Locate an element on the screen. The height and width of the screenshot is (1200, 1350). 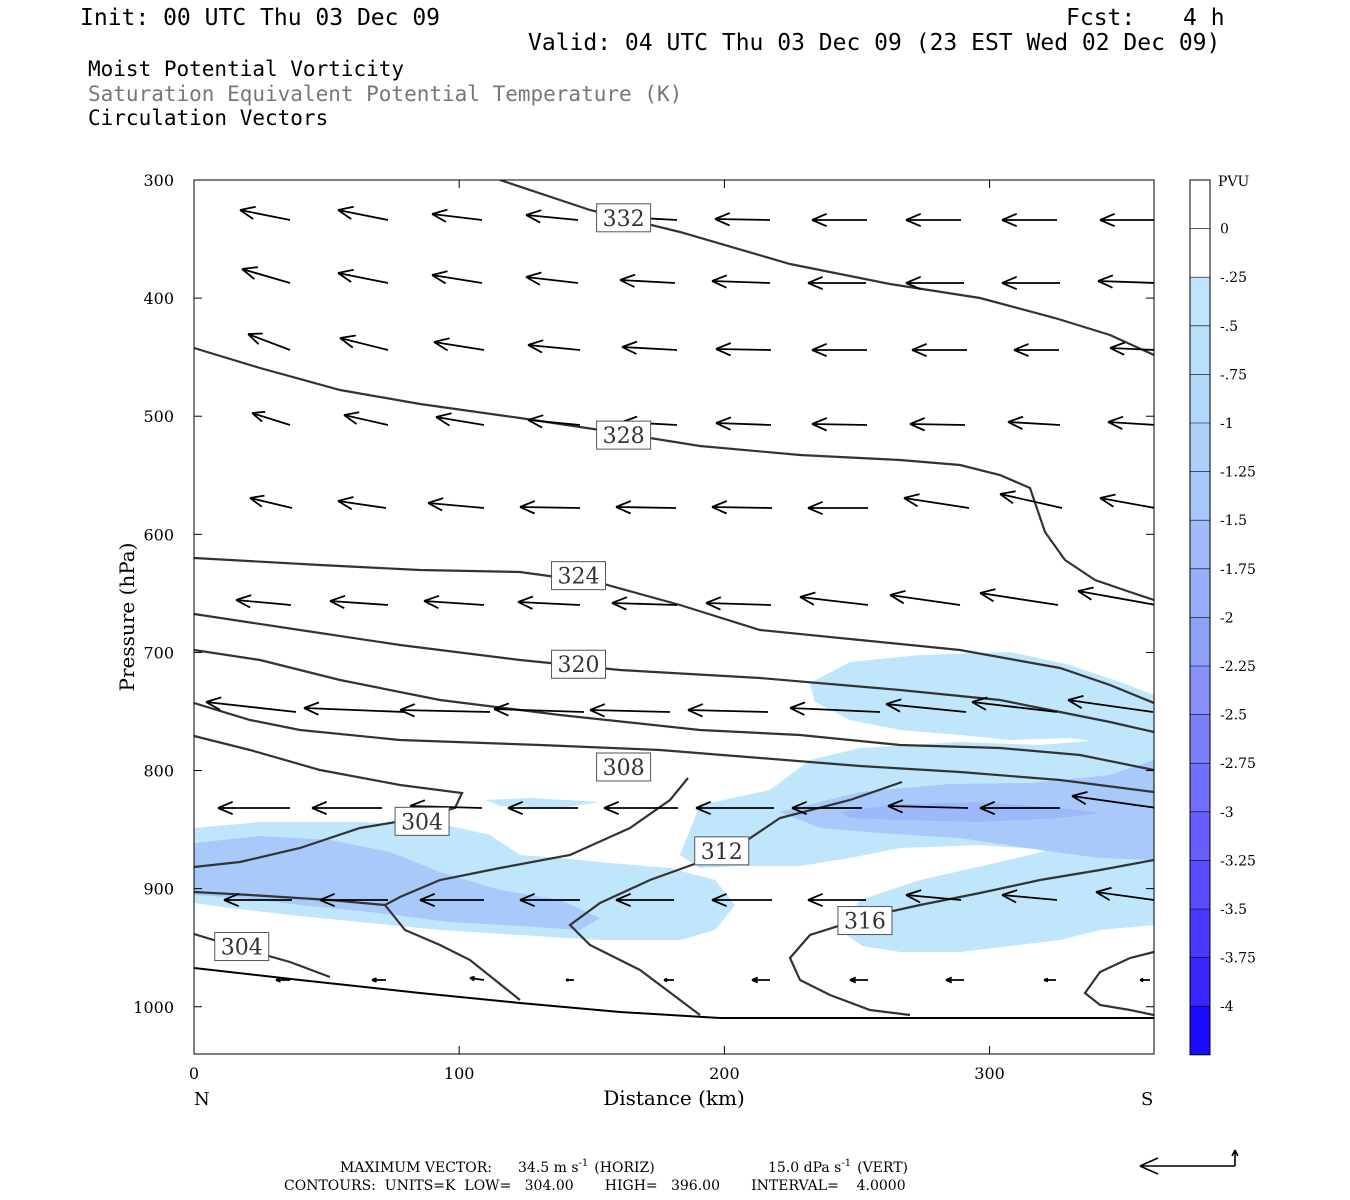
y-tick-label: 500 is located at coordinates (158, 416).